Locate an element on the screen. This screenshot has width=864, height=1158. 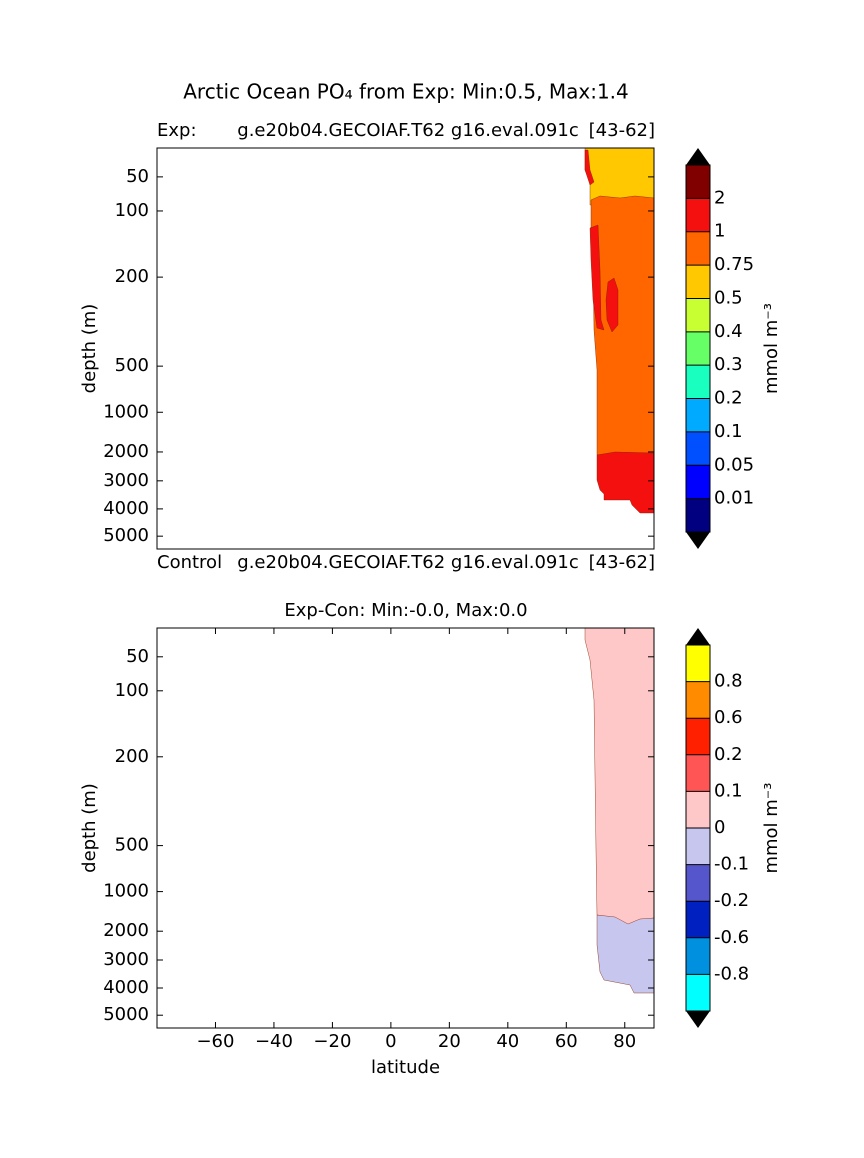
colorbar-tick-label: 0.01 is located at coordinates (734, 498).